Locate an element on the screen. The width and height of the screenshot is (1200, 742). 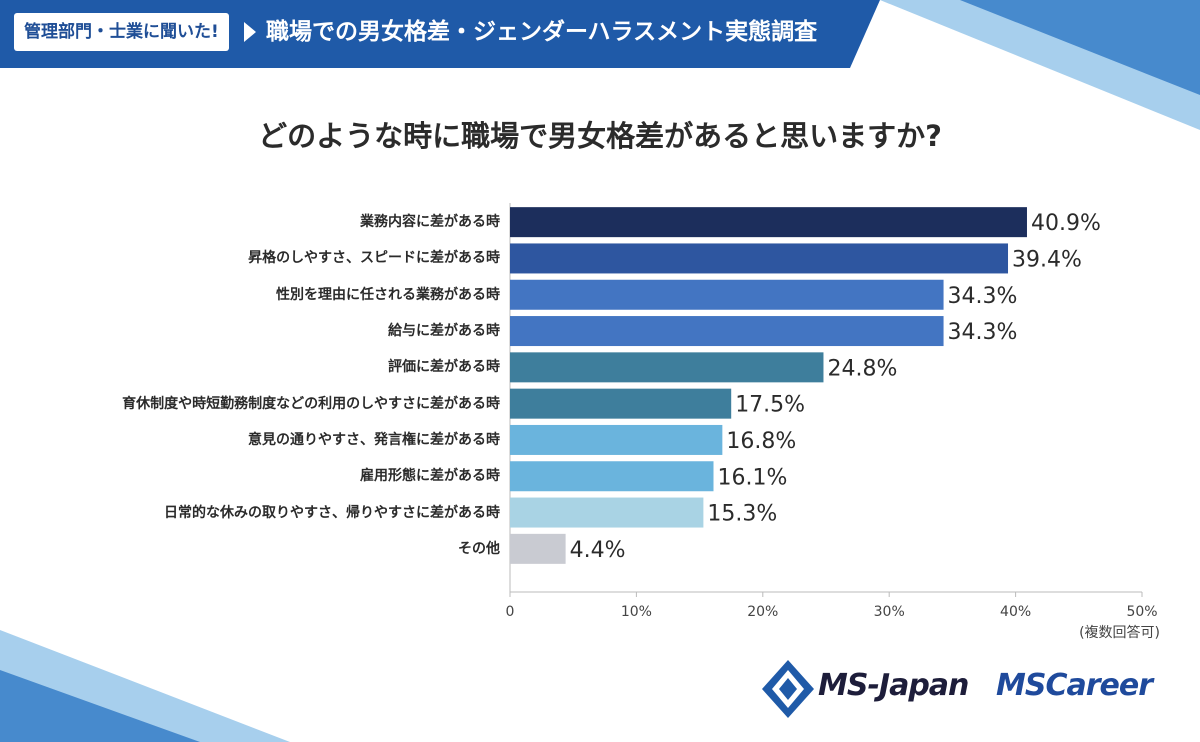
ms-career-logo-text: MSCareer is located at coordinates (1074, 685).